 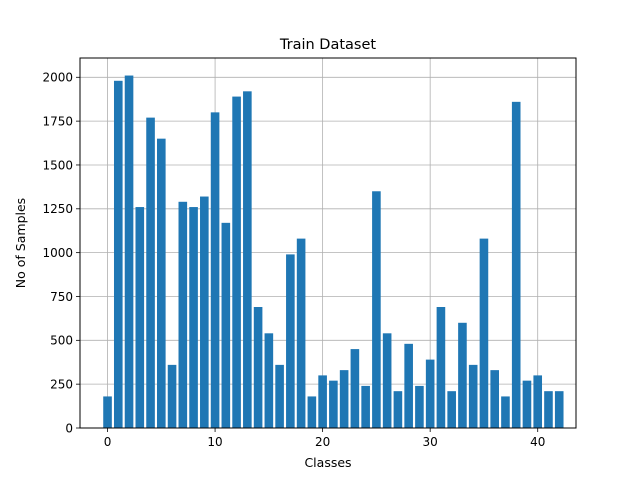 I want to click on x-tick-label: 10, so click(x=214, y=442).